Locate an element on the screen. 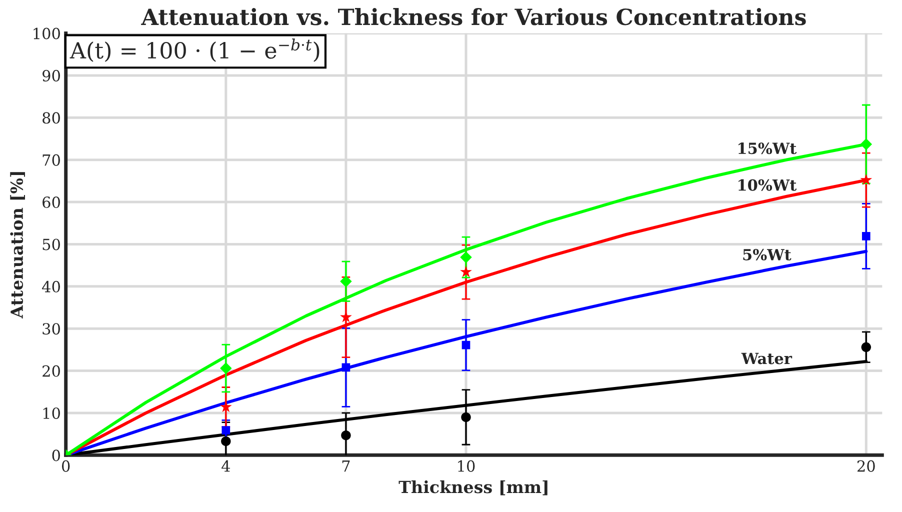 The width and height of the screenshot is (902, 512). x-tick-label: 4 is located at coordinates (226, 466).